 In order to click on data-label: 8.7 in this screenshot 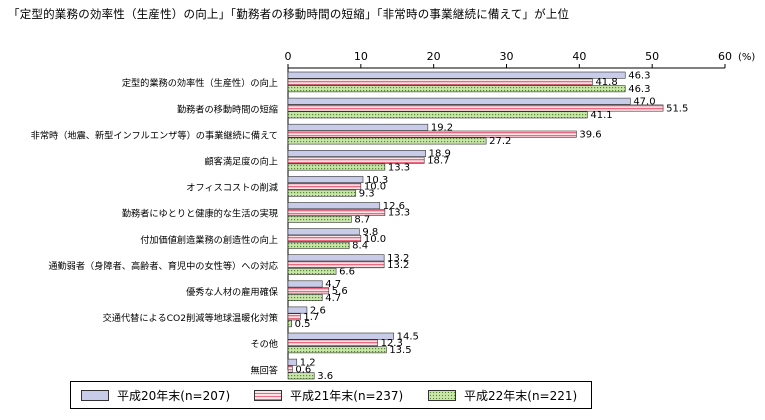, I will do `click(362, 220)`.